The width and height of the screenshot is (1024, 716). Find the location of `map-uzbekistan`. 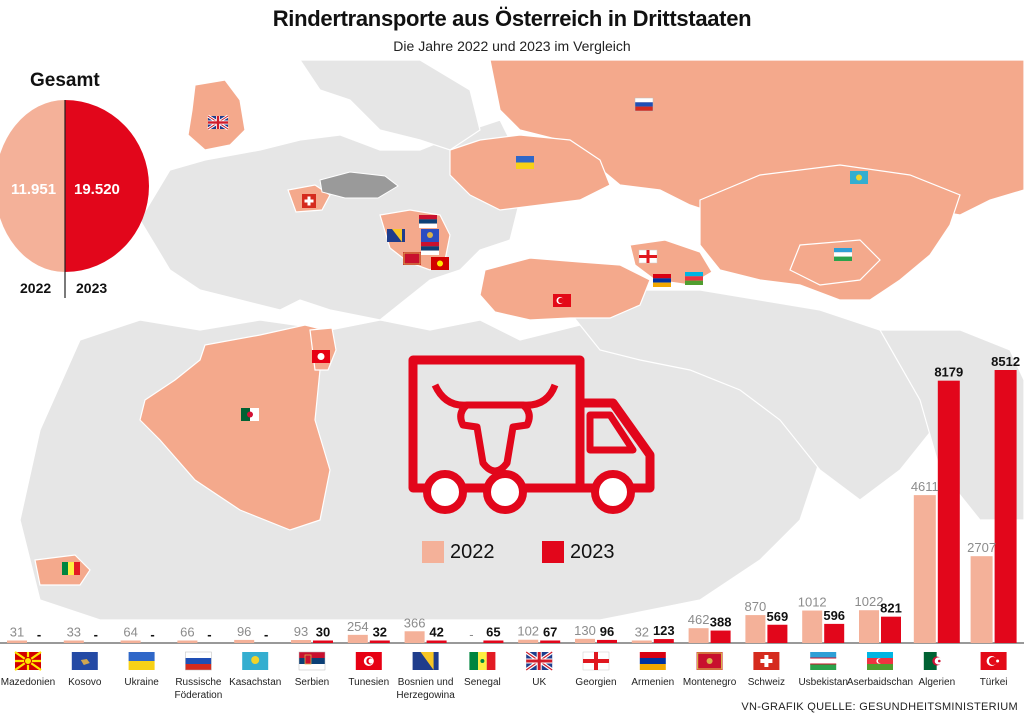

map-uzbekistan is located at coordinates (835, 262).